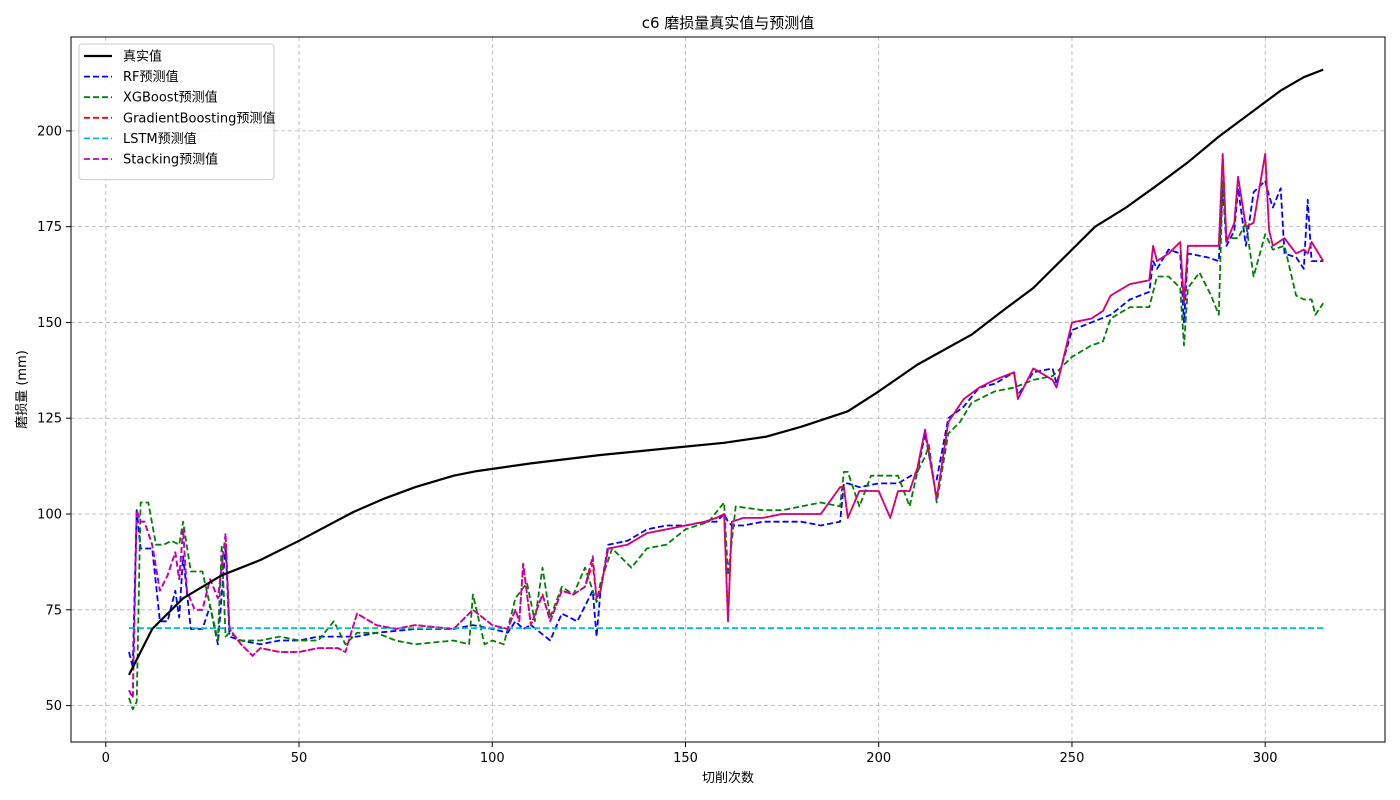 The width and height of the screenshot is (1400, 800). Describe the element at coordinates (49, 131) in the screenshot. I see `y-tick-label: 200` at that location.